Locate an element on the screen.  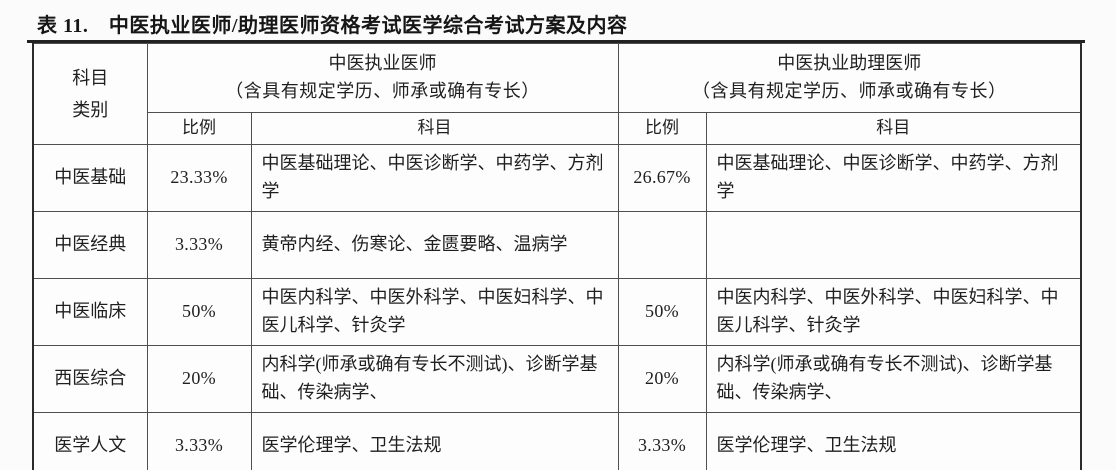
group-header-practitioner: 中医执业医师 （含具有规定学历、师承或确有专长） is located at coordinates (382, 78).